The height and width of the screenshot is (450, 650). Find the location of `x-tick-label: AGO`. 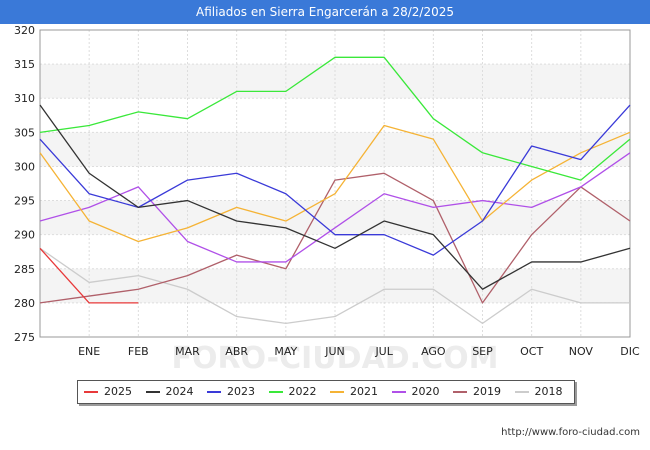

x-tick-label: AGO is located at coordinates (433, 351).